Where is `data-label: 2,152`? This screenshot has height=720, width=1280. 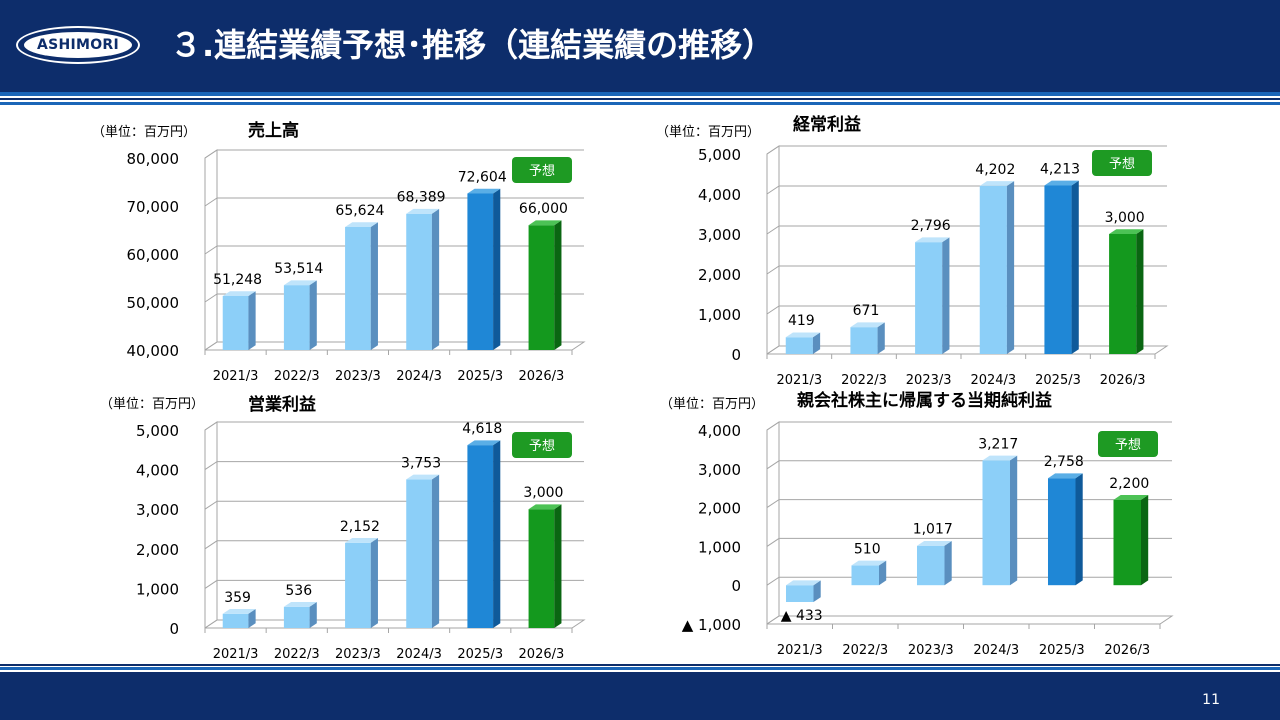 data-label: 2,152 is located at coordinates (360, 527).